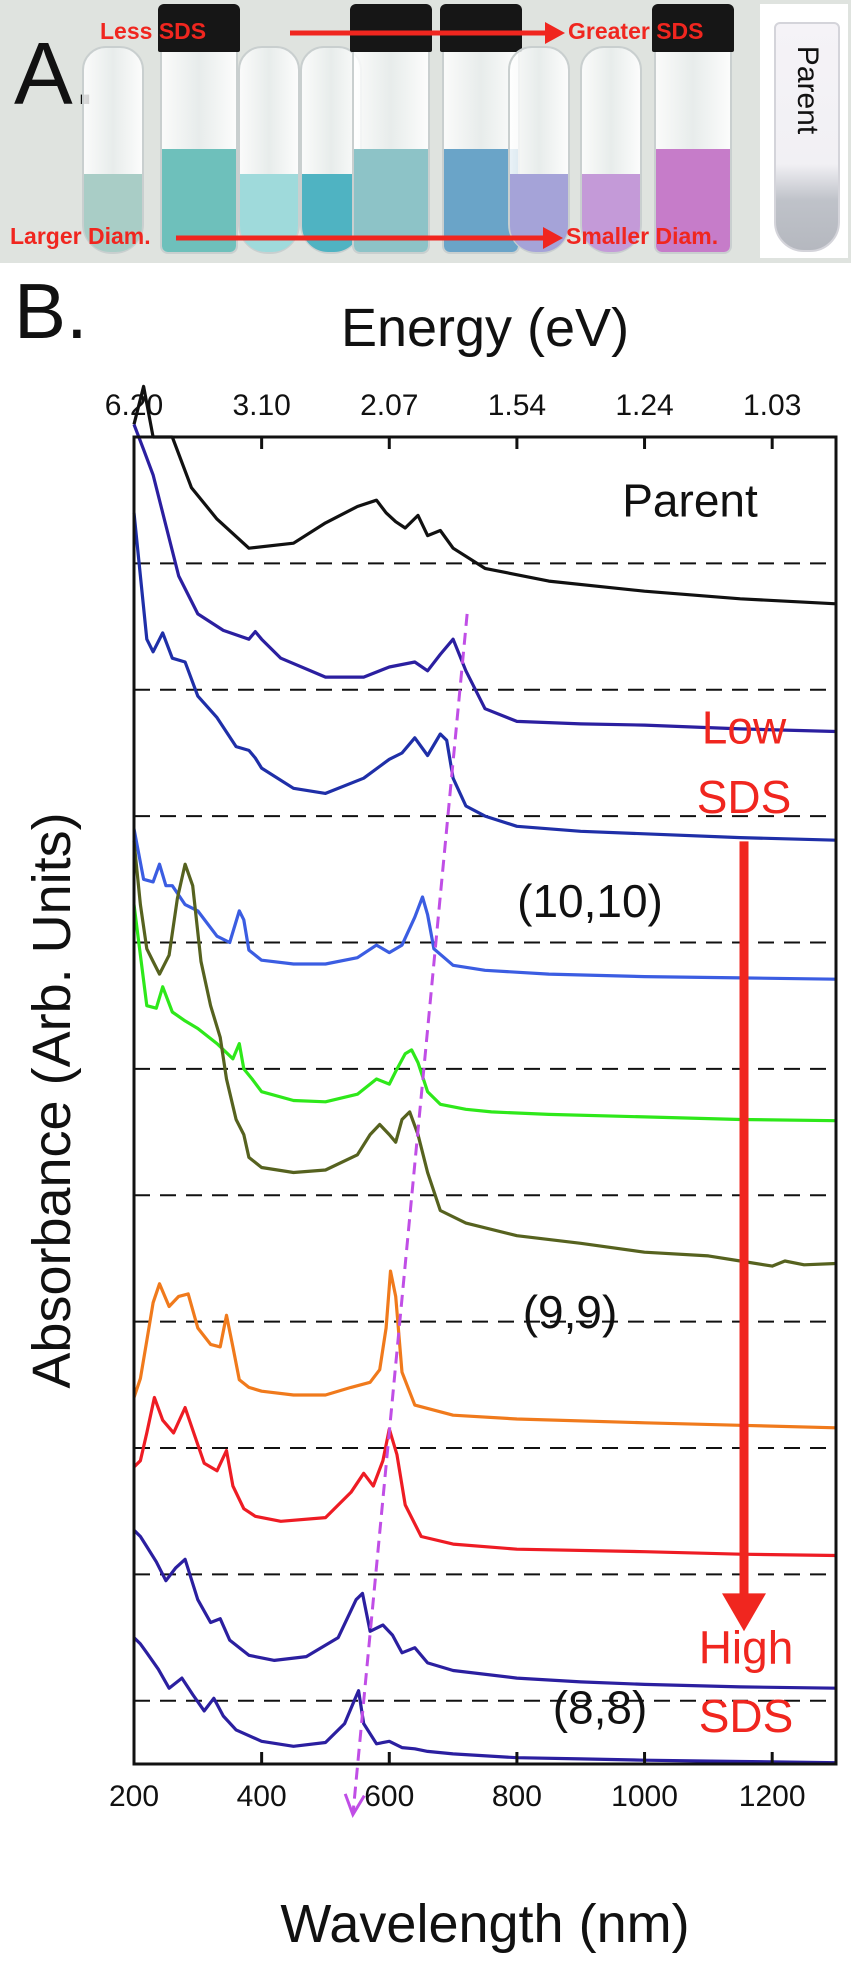 The width and height of the screenshot is (851, 1970). What do you see at coordinates (484, 1924) in the screenshot?
I see `x-axis-title: Wavelength (nm)` at bounding box center [484, 1924].